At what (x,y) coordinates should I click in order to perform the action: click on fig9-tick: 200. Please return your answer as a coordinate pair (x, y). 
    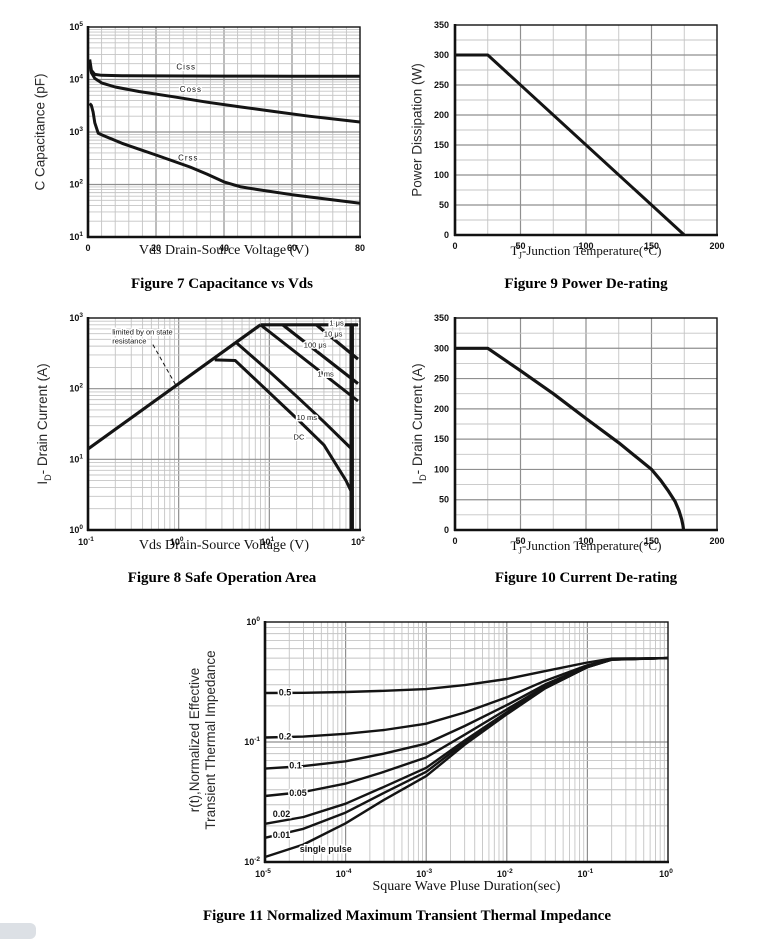
    Looking at the image, I should click on (441, 115).